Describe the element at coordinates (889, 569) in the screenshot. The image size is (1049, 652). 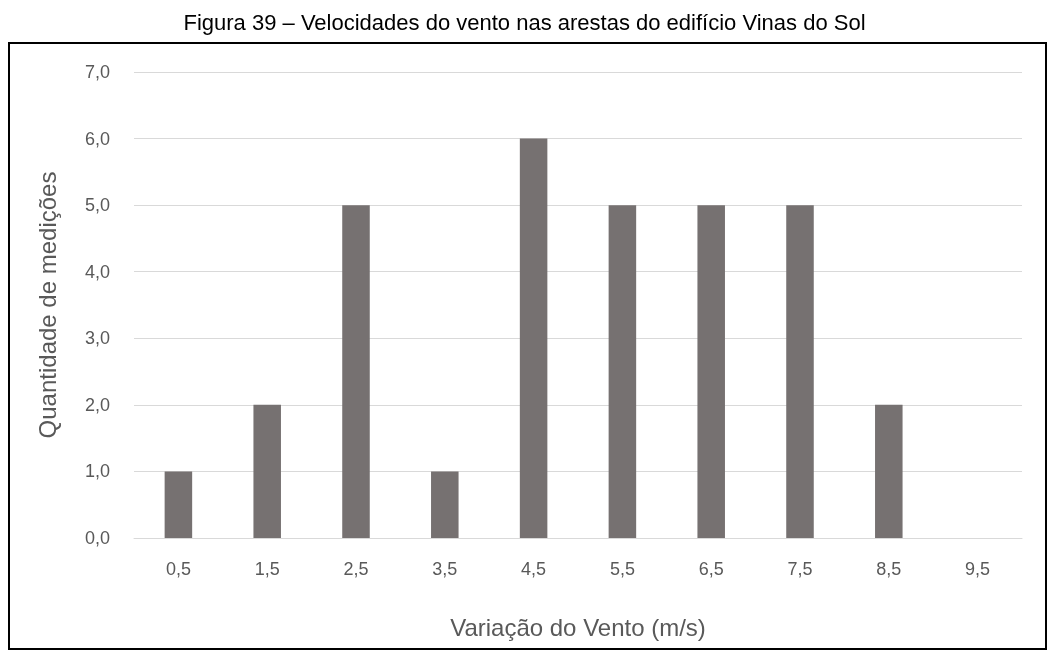
I see `x-tick-label: 8,5` at that location.